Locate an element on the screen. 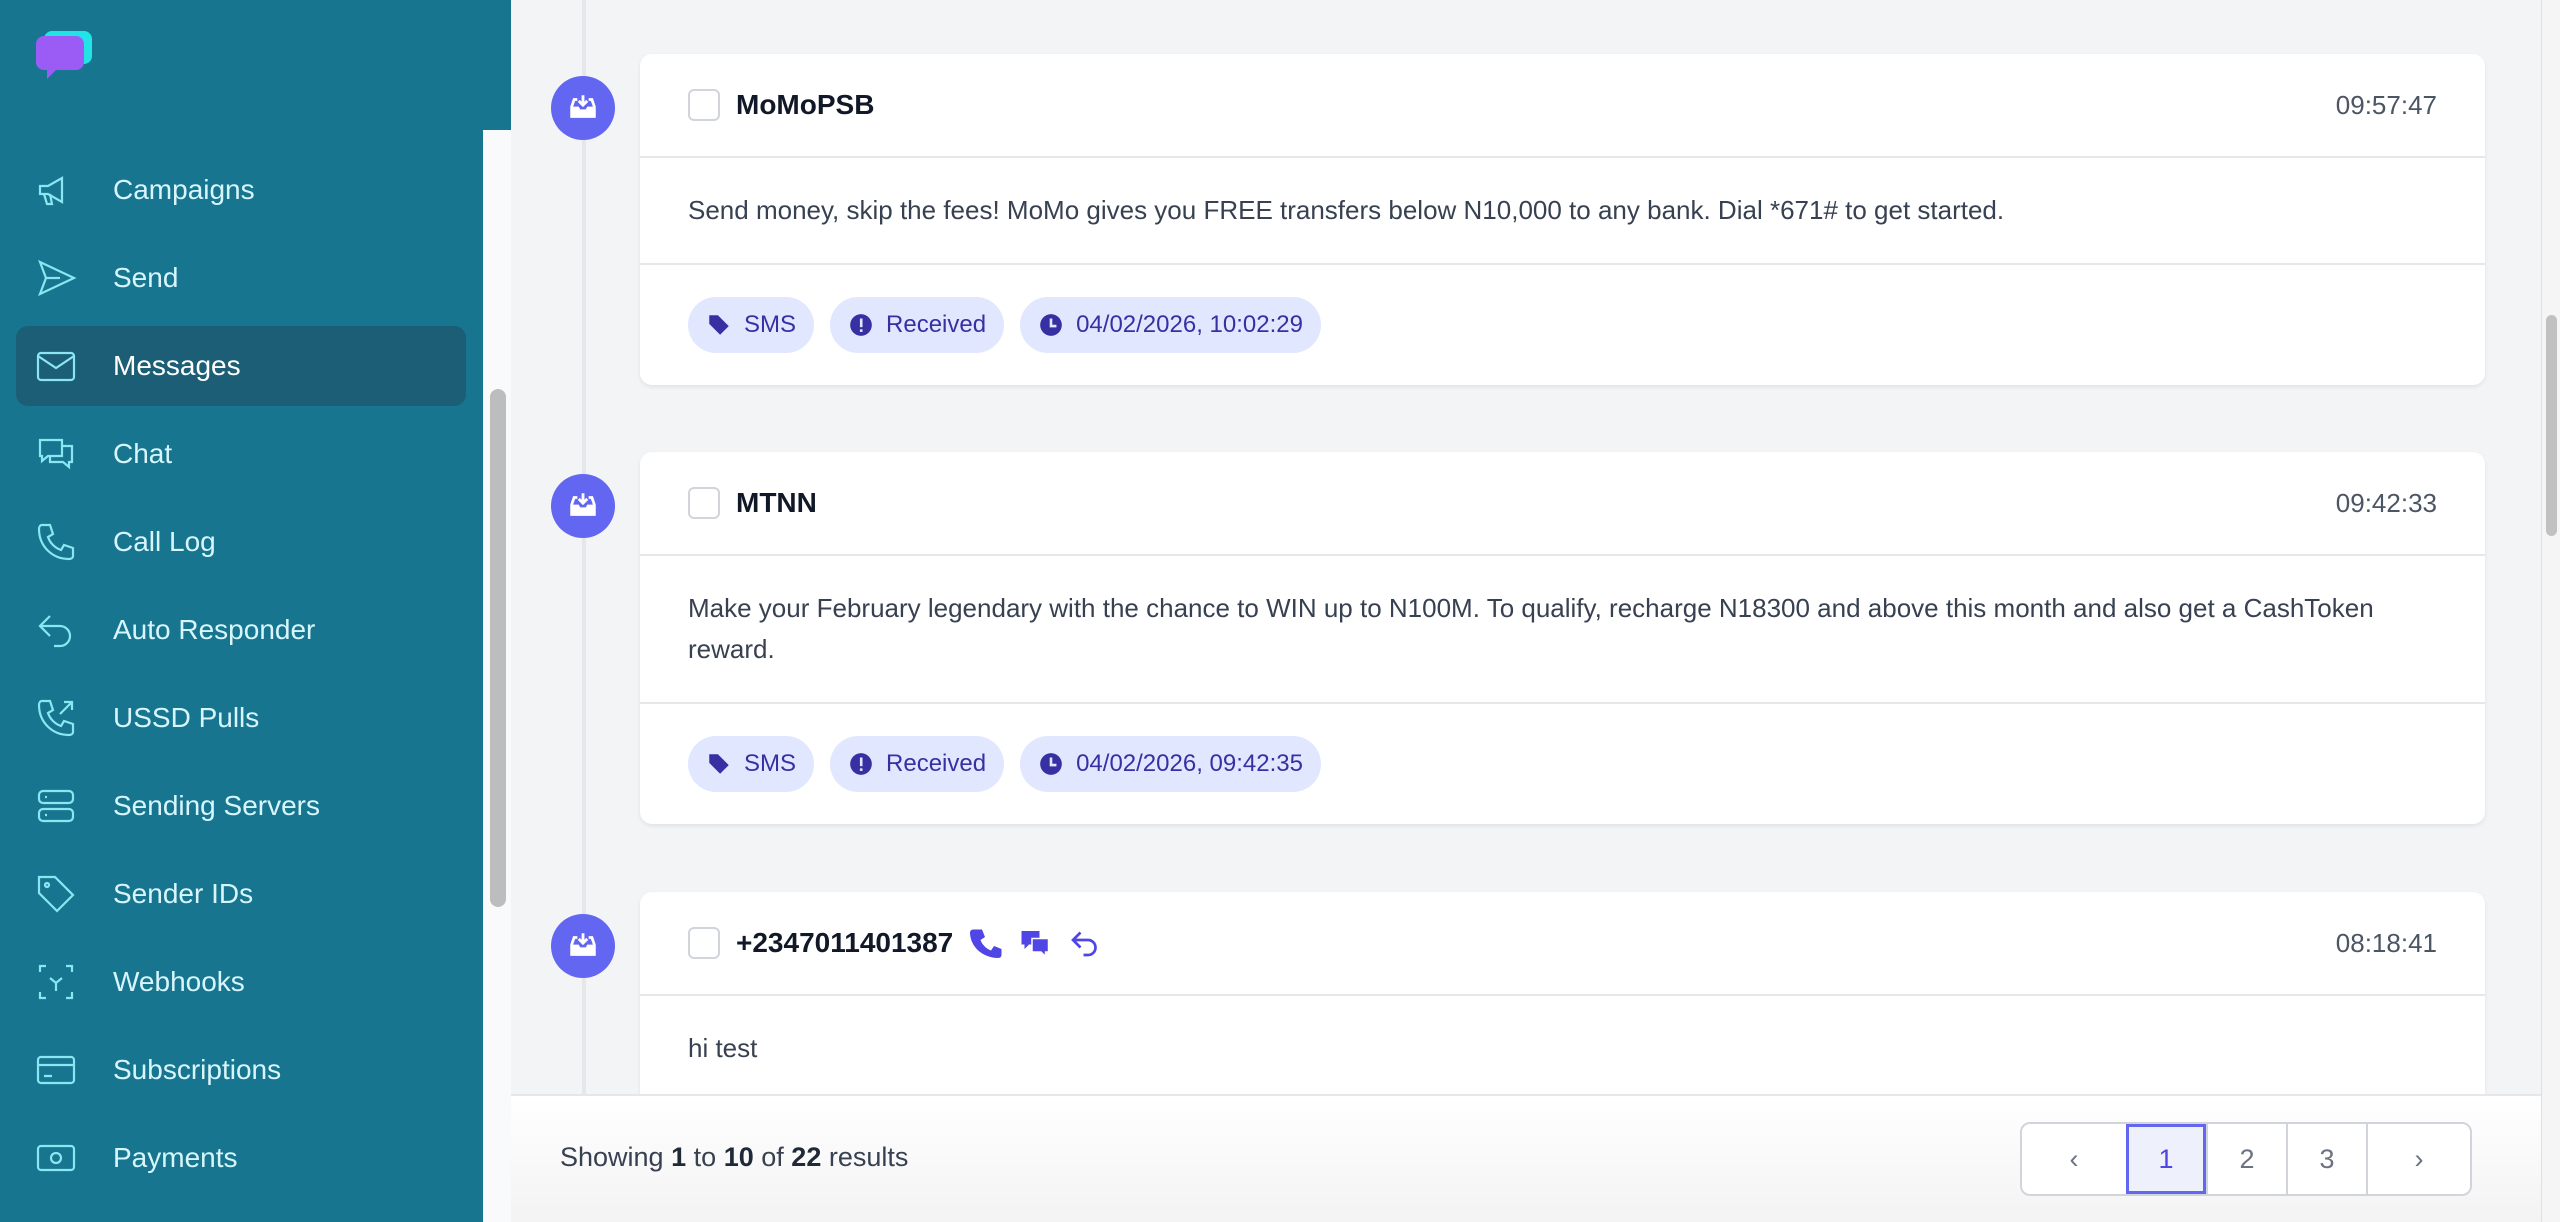 This screenshot has height=1222, width=2560. sidebar-scrollbar is located at coordinates (498, 648).